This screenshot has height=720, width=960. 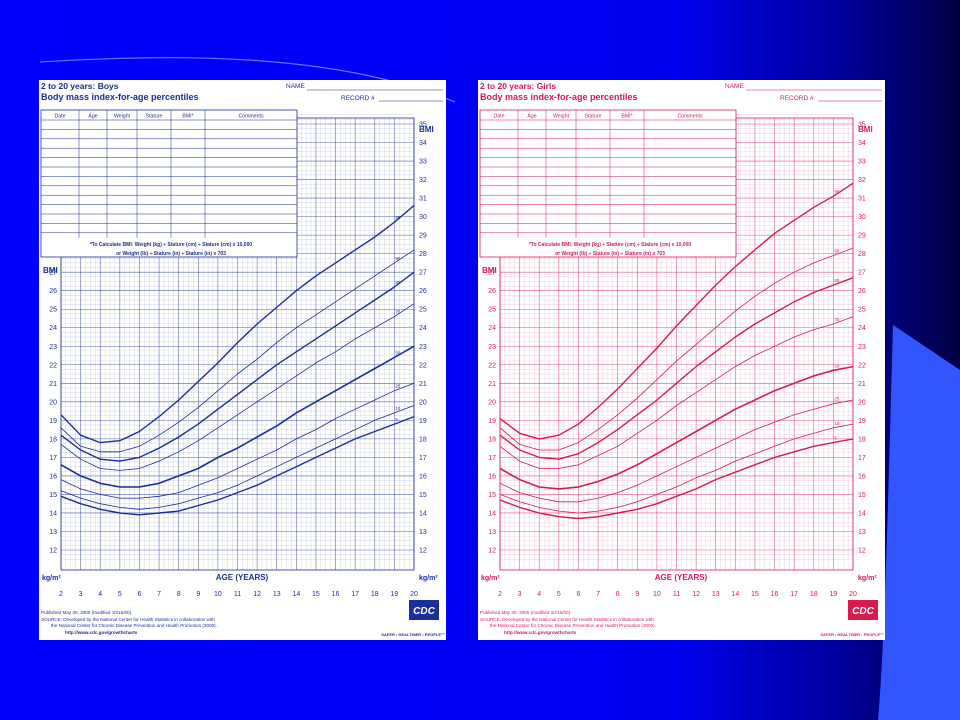 I want to click on y-tick-label-left: 24, so click(x=492, y=328).